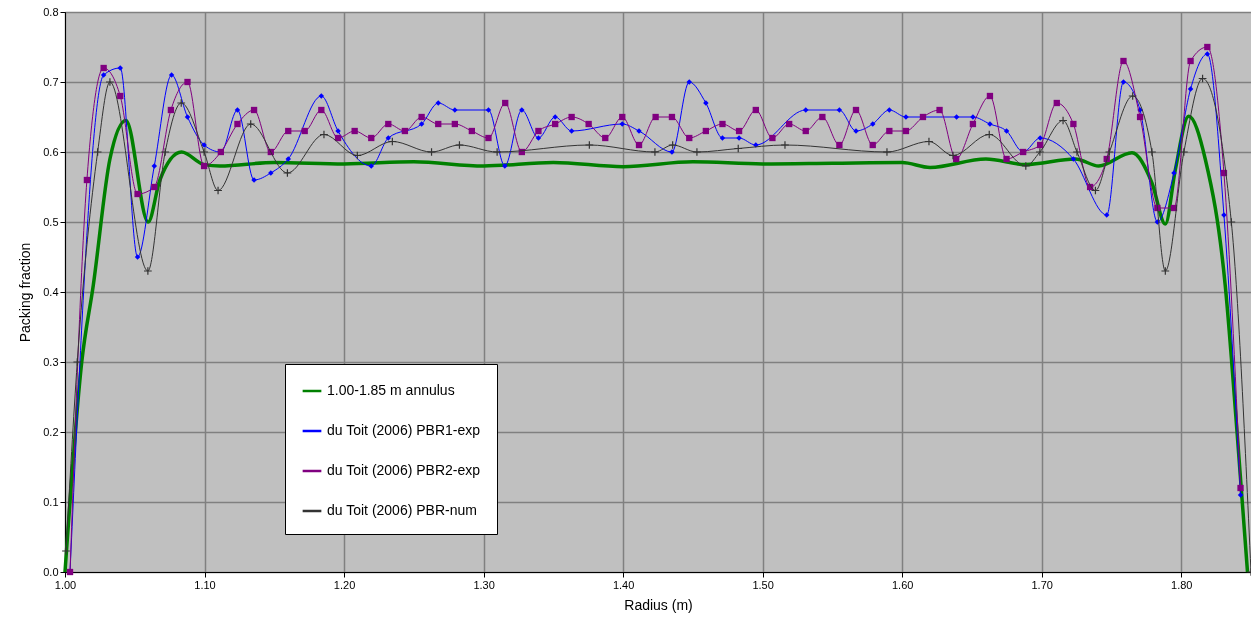 The width and height of the screenshot is (1251, 631). I want to click on x-tick-label: 1.70, so click(1042, 584).